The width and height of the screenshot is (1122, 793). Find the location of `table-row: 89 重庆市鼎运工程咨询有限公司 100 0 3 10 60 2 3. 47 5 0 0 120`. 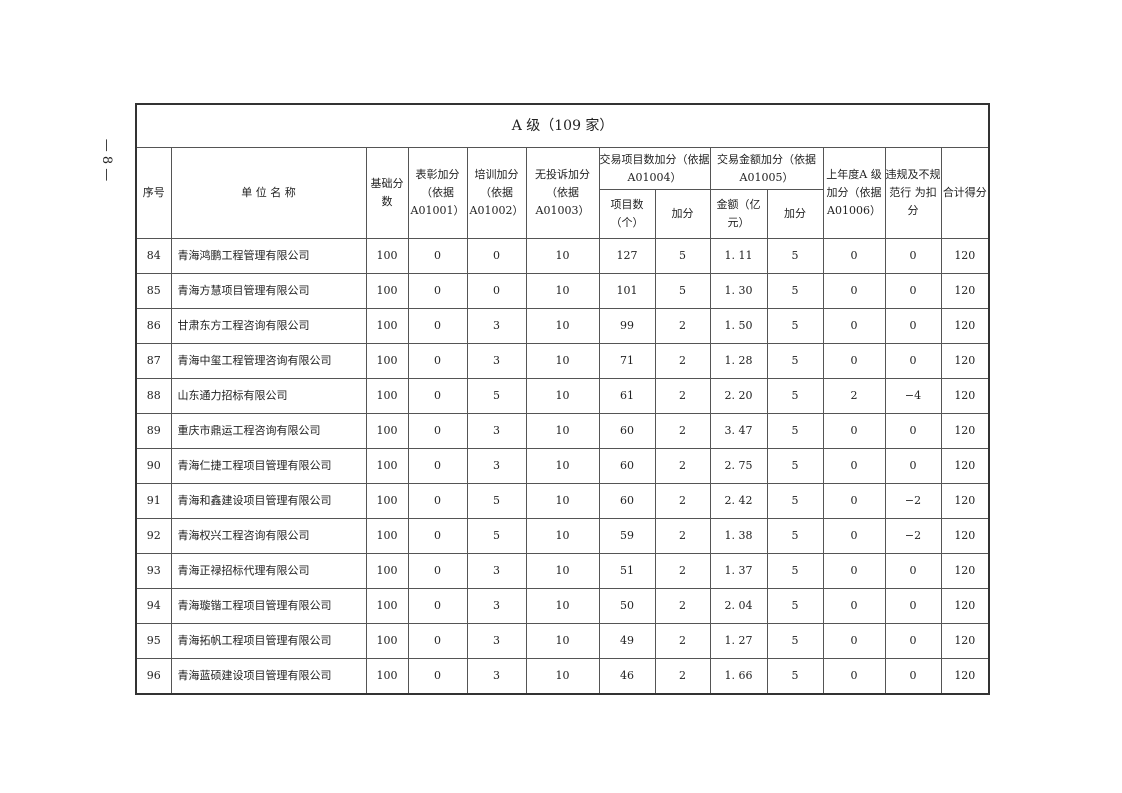

table-row: 89 重庆市鼎运工程咨询有限公司 100 0 3 10 60 2 3. 47 5 0 0 120 is located at coordinates (562, 431).